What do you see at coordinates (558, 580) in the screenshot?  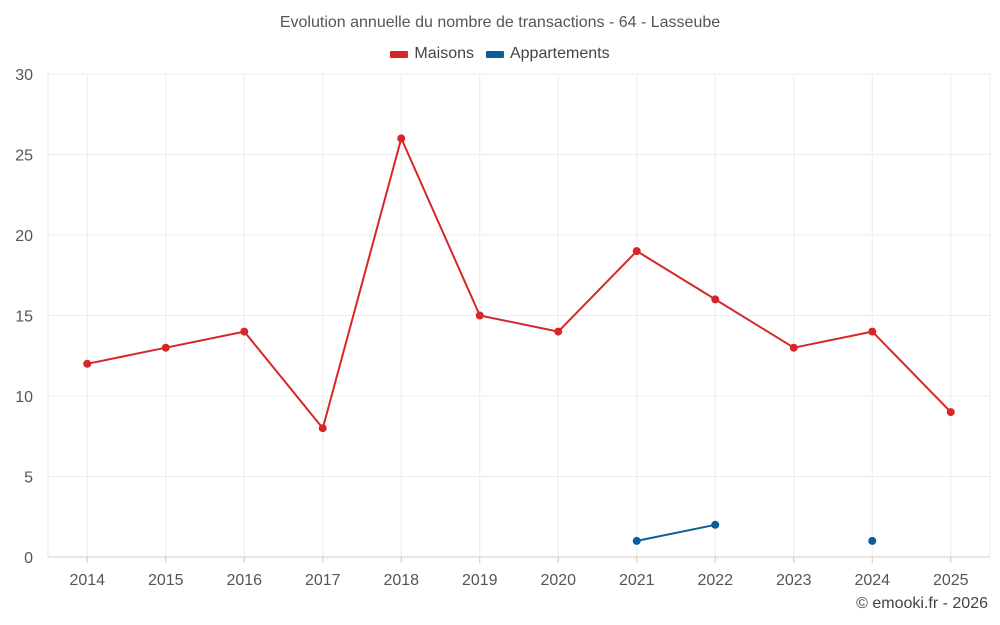 I see `x-tick-label: 2020` at bounding box center [558, 580].